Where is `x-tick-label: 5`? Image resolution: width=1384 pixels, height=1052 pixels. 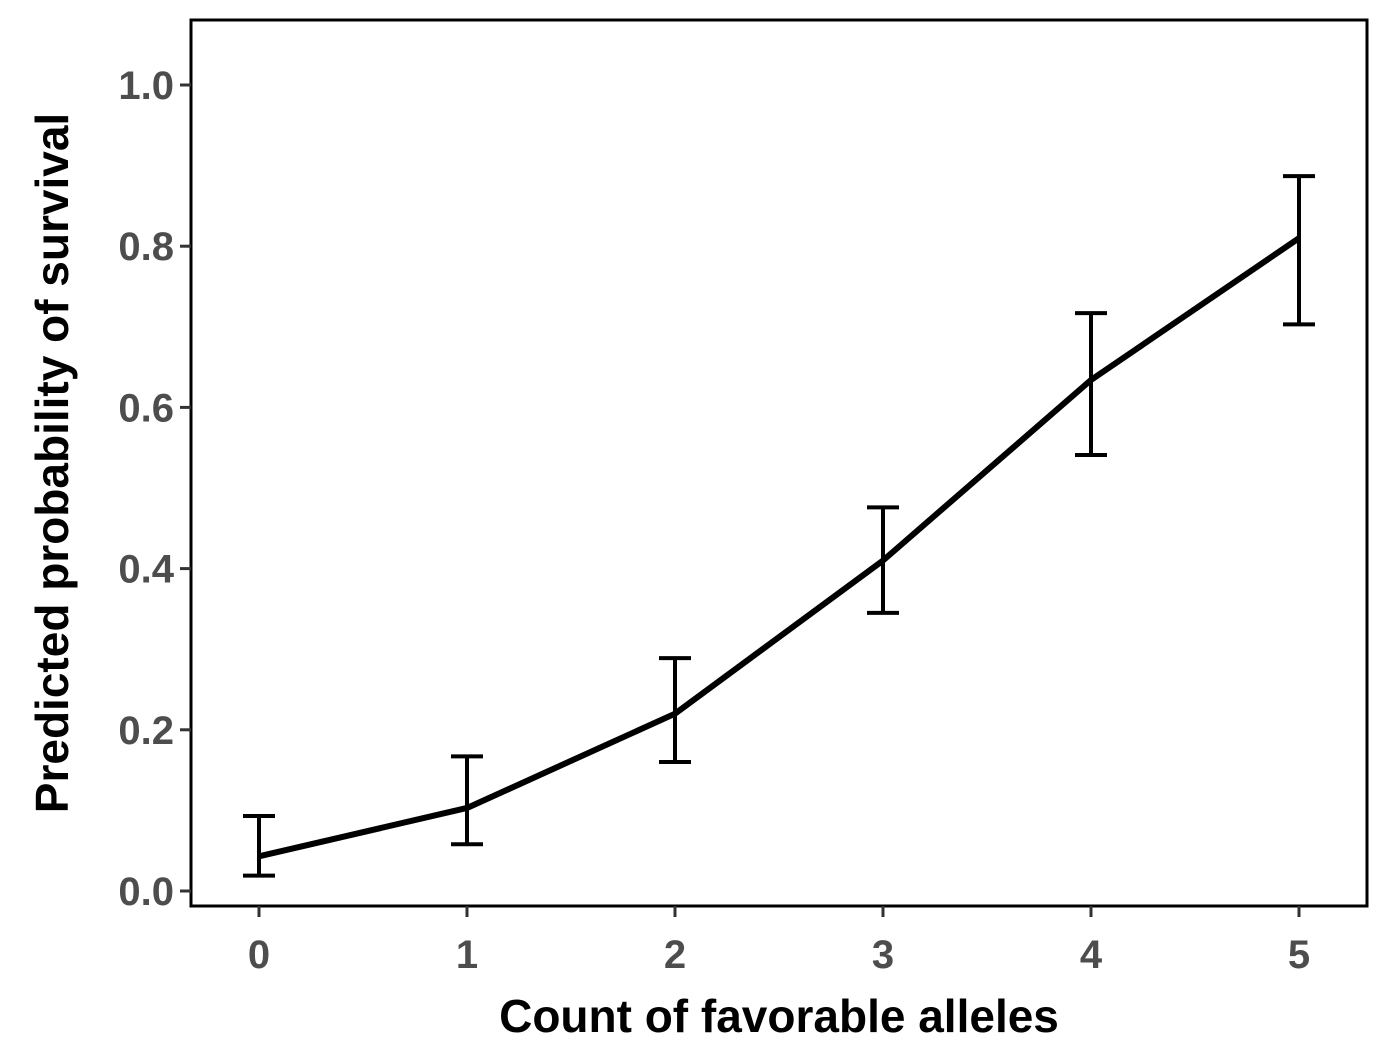 x-tick-label: 5 is located at coordinates (1299, 955).